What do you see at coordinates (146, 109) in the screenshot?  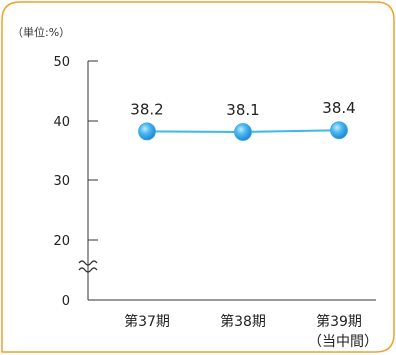 I see `data-label: 38.2` at bounding box center [146, 109].